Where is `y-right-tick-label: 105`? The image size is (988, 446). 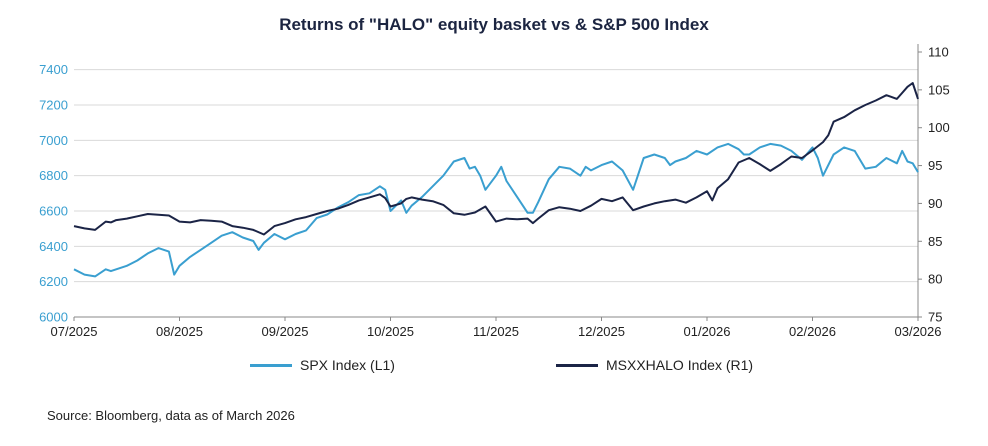
y-right-tick-label: 105 is located at coordinates (939, 89).